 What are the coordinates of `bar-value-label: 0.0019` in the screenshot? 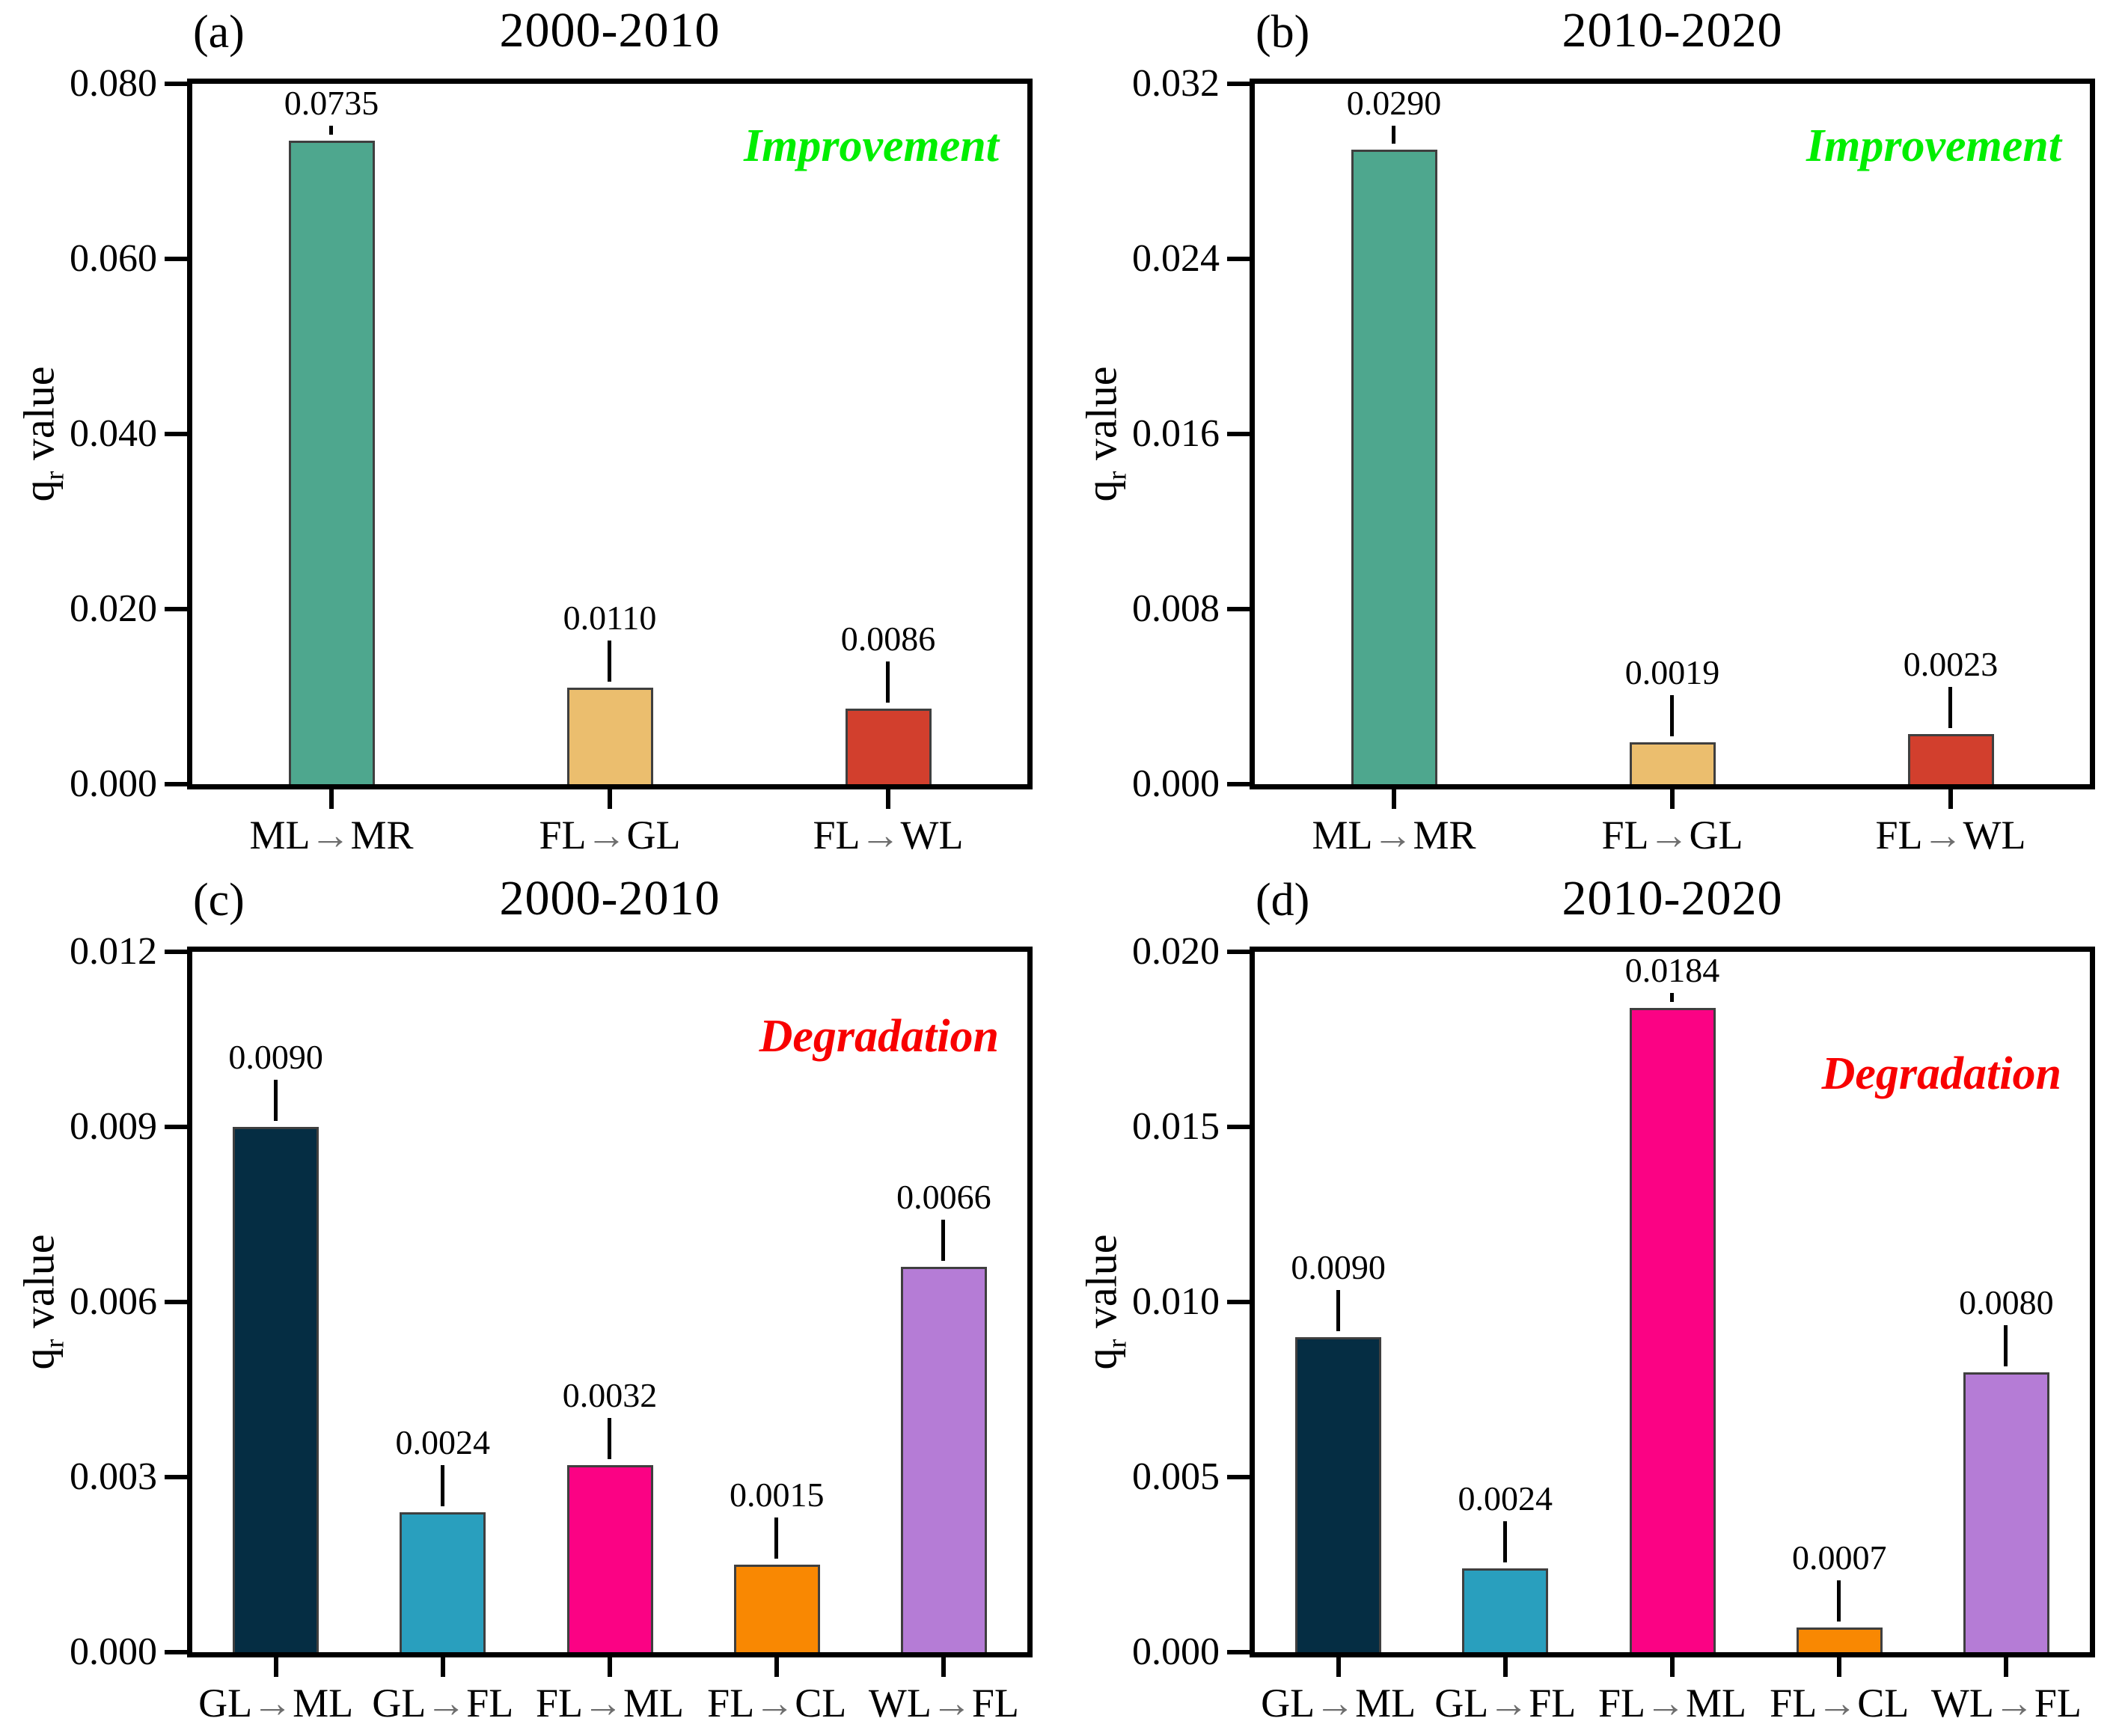 It's located at (1672, 672).